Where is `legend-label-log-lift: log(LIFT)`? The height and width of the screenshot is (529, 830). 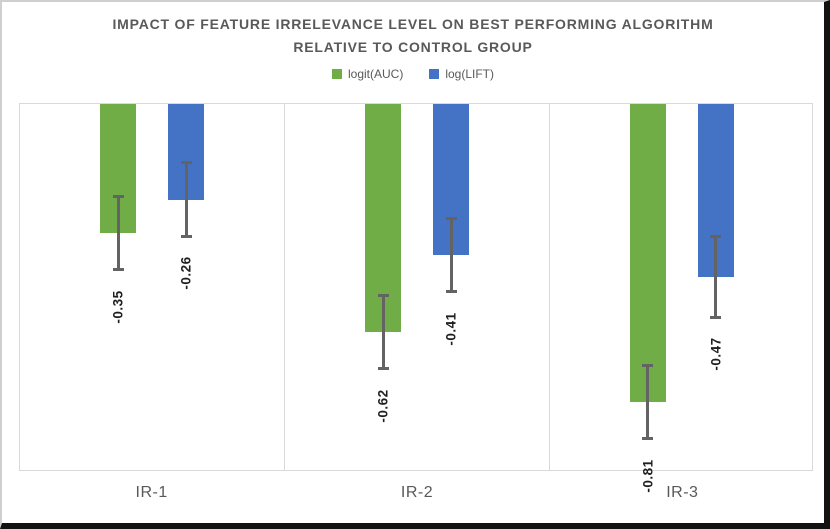 legend-label-log-lift: log(LIFT) is located at coordinates (470, 74).